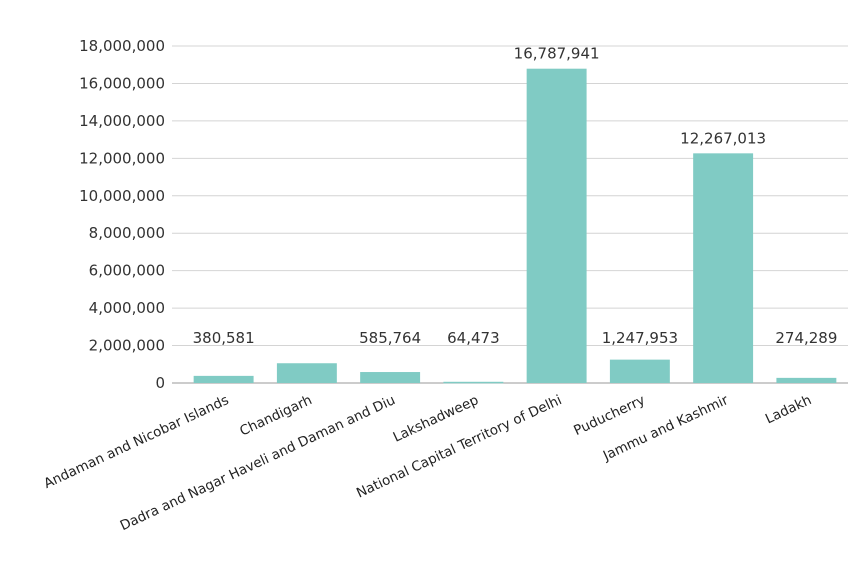  I want to click on data-label: 64,473, so click(473, 338).